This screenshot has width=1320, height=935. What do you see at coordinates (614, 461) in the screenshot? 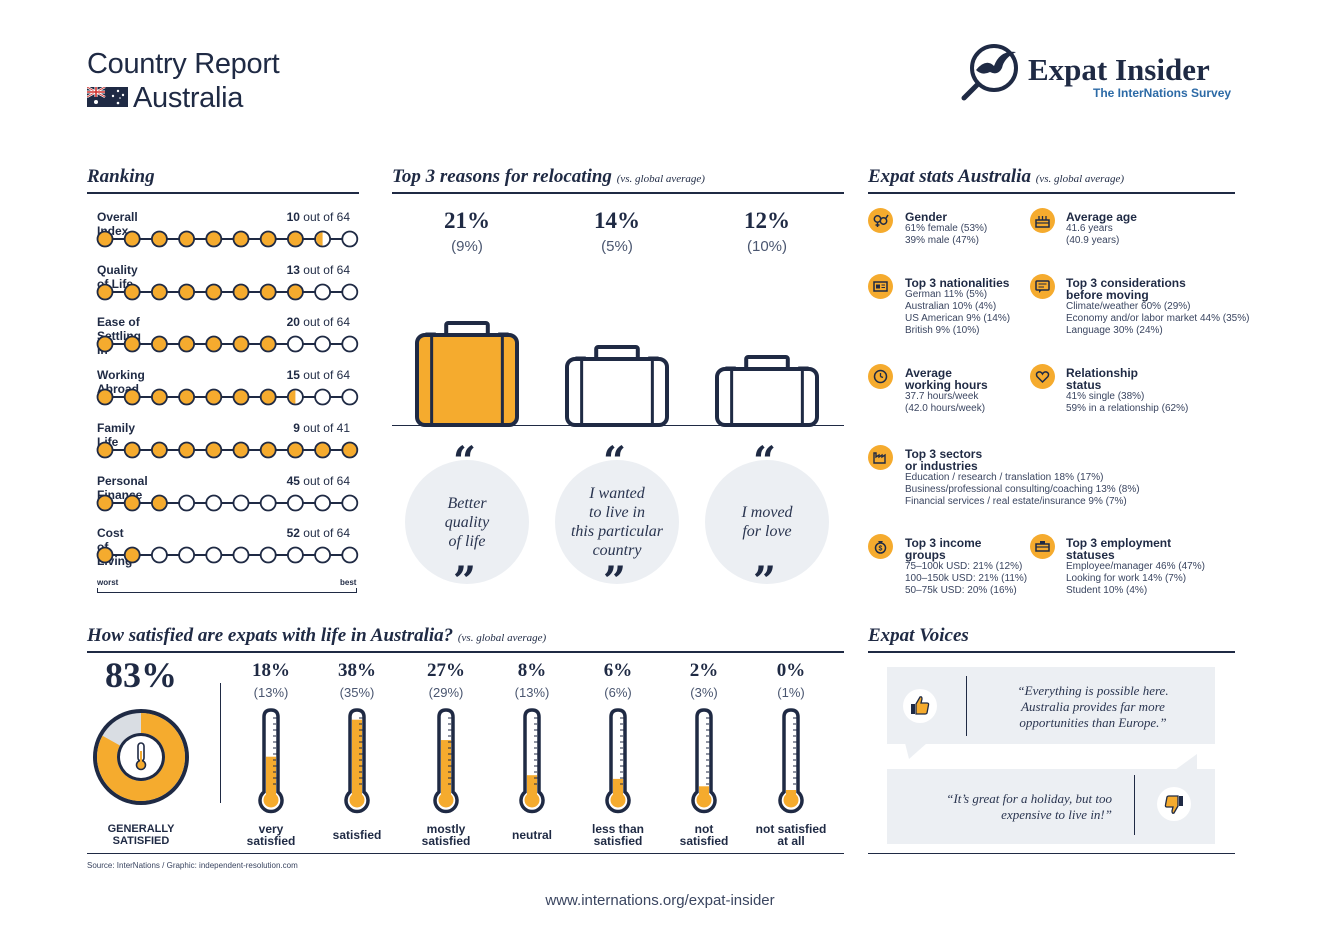
I see `open-quote-icon: “` at bounding box center [614, 461].